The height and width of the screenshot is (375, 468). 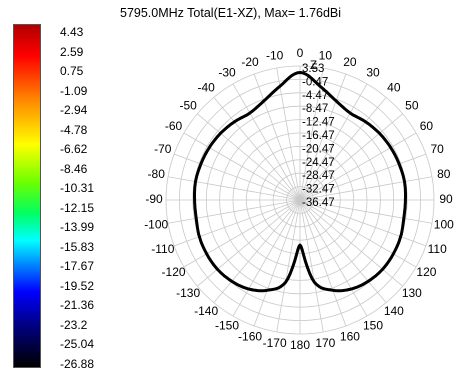 What do you see at coordinates (206, 87) in the screenshot?
I see `angle-tick-label: -40` at bounding box center [206, 87].